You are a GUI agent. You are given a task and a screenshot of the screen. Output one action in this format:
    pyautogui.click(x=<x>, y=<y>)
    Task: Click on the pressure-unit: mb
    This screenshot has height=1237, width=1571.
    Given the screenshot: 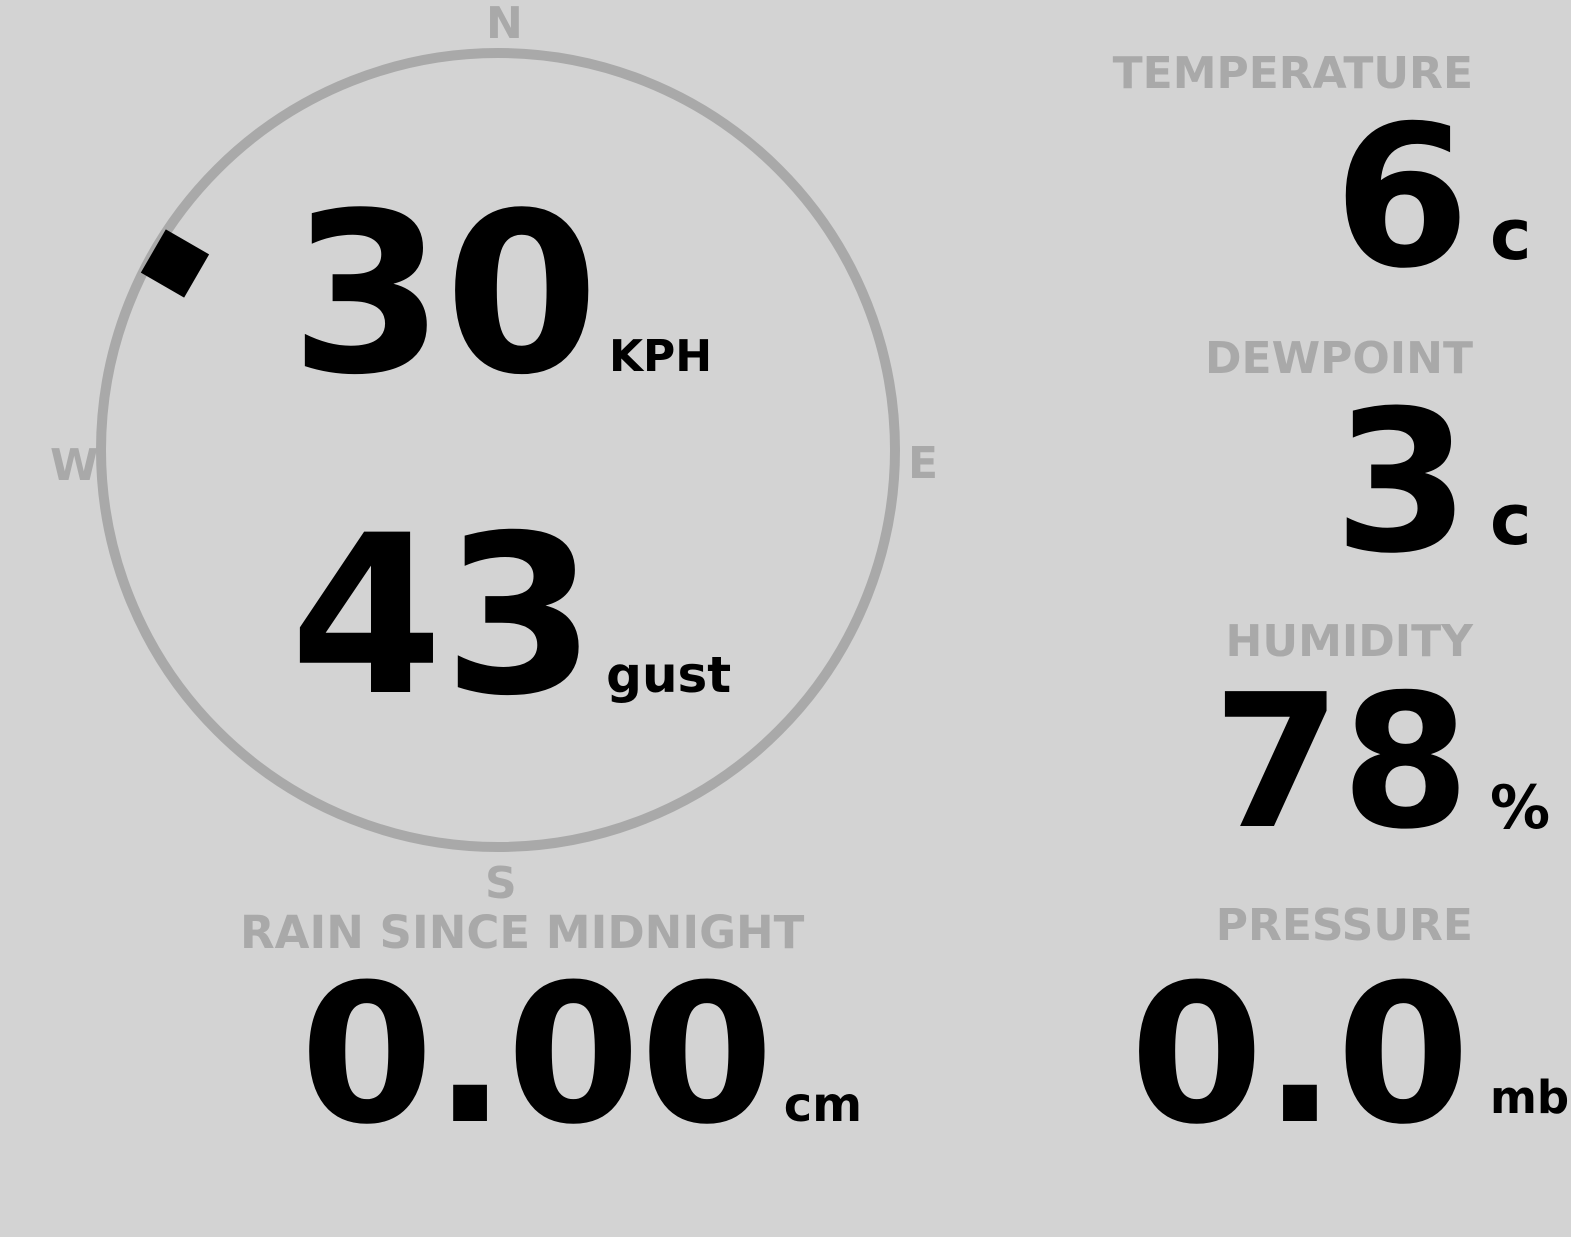 What is the action you would take?
    pyautogui.click(x=1530, y=1097)
    